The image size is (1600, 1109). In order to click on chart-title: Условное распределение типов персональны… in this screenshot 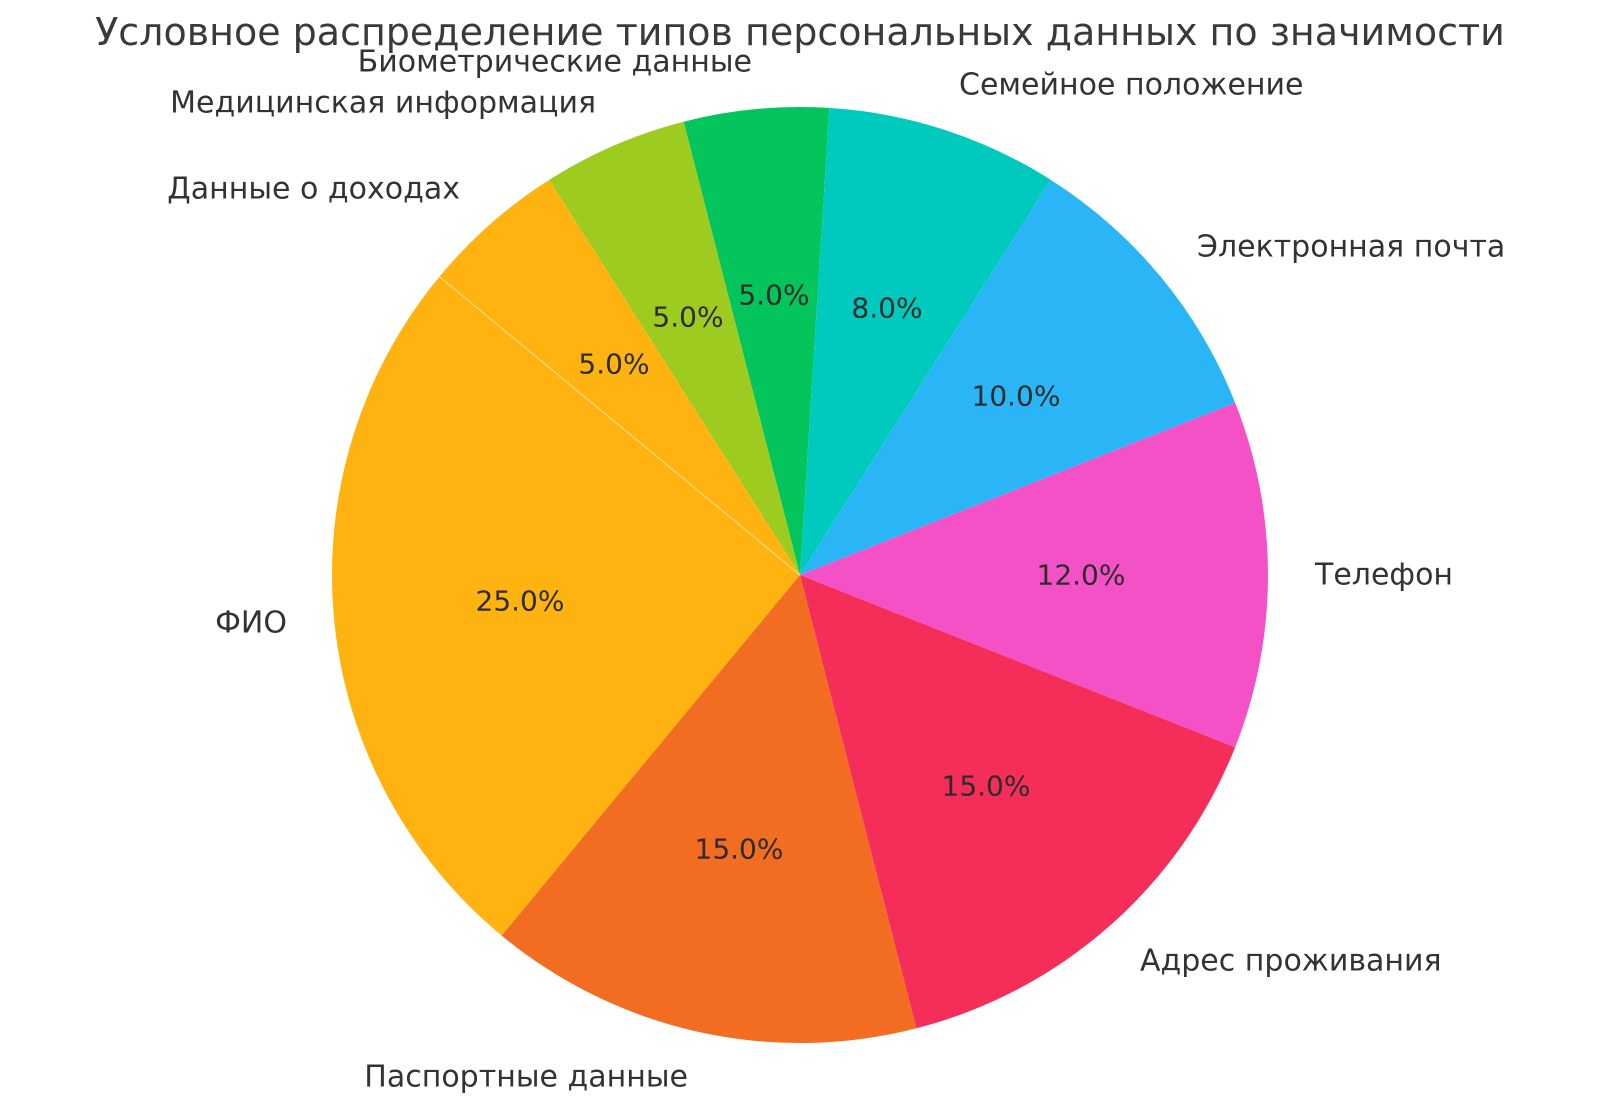, I will do `click(800, 32)`.